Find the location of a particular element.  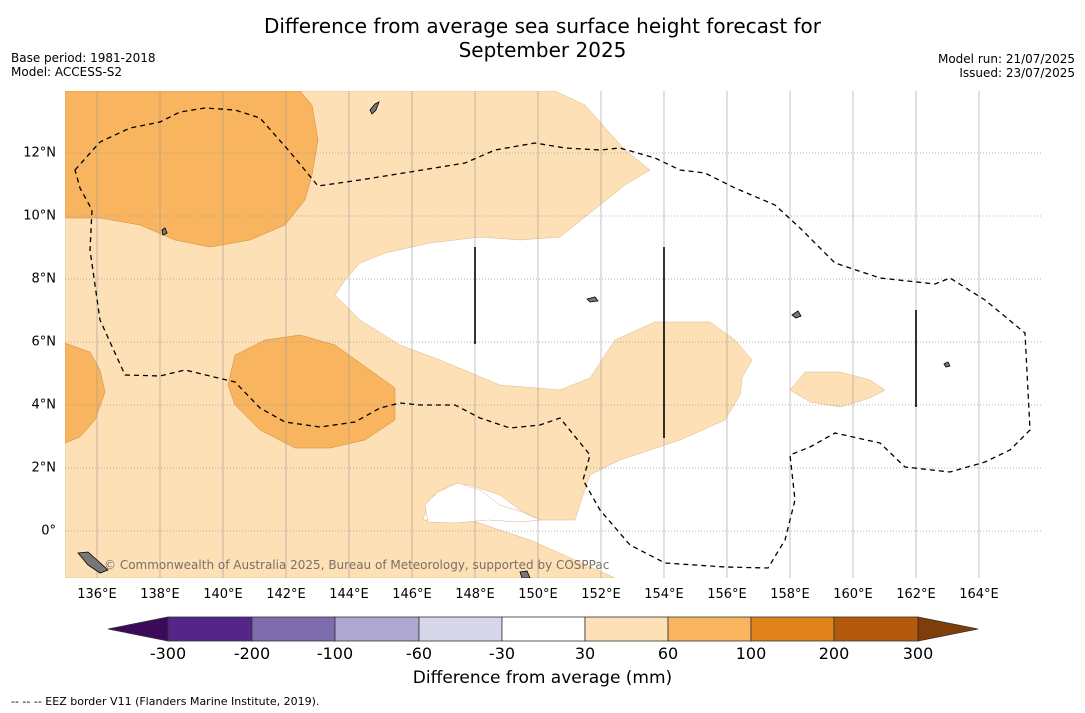

model-text: Model: ACCESS-S2 is located at coordinates (67, 72).